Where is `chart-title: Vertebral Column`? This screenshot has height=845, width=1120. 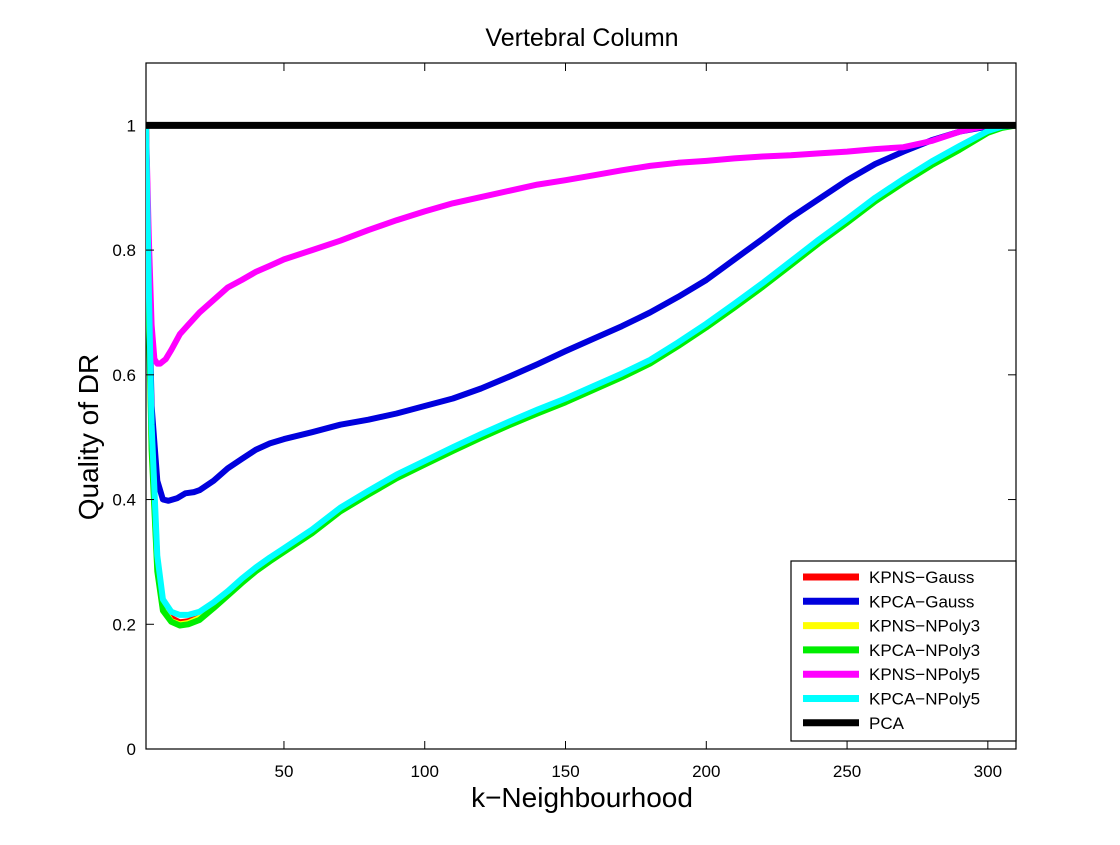
chart-title: Vertebral Column is located at coordinates (581, 38).